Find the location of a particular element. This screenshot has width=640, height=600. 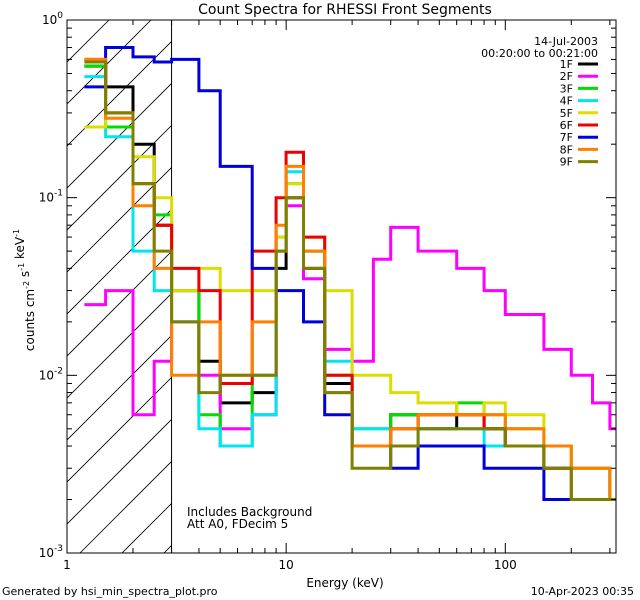

legend-label: 2F is located at coordinates (566, 76).